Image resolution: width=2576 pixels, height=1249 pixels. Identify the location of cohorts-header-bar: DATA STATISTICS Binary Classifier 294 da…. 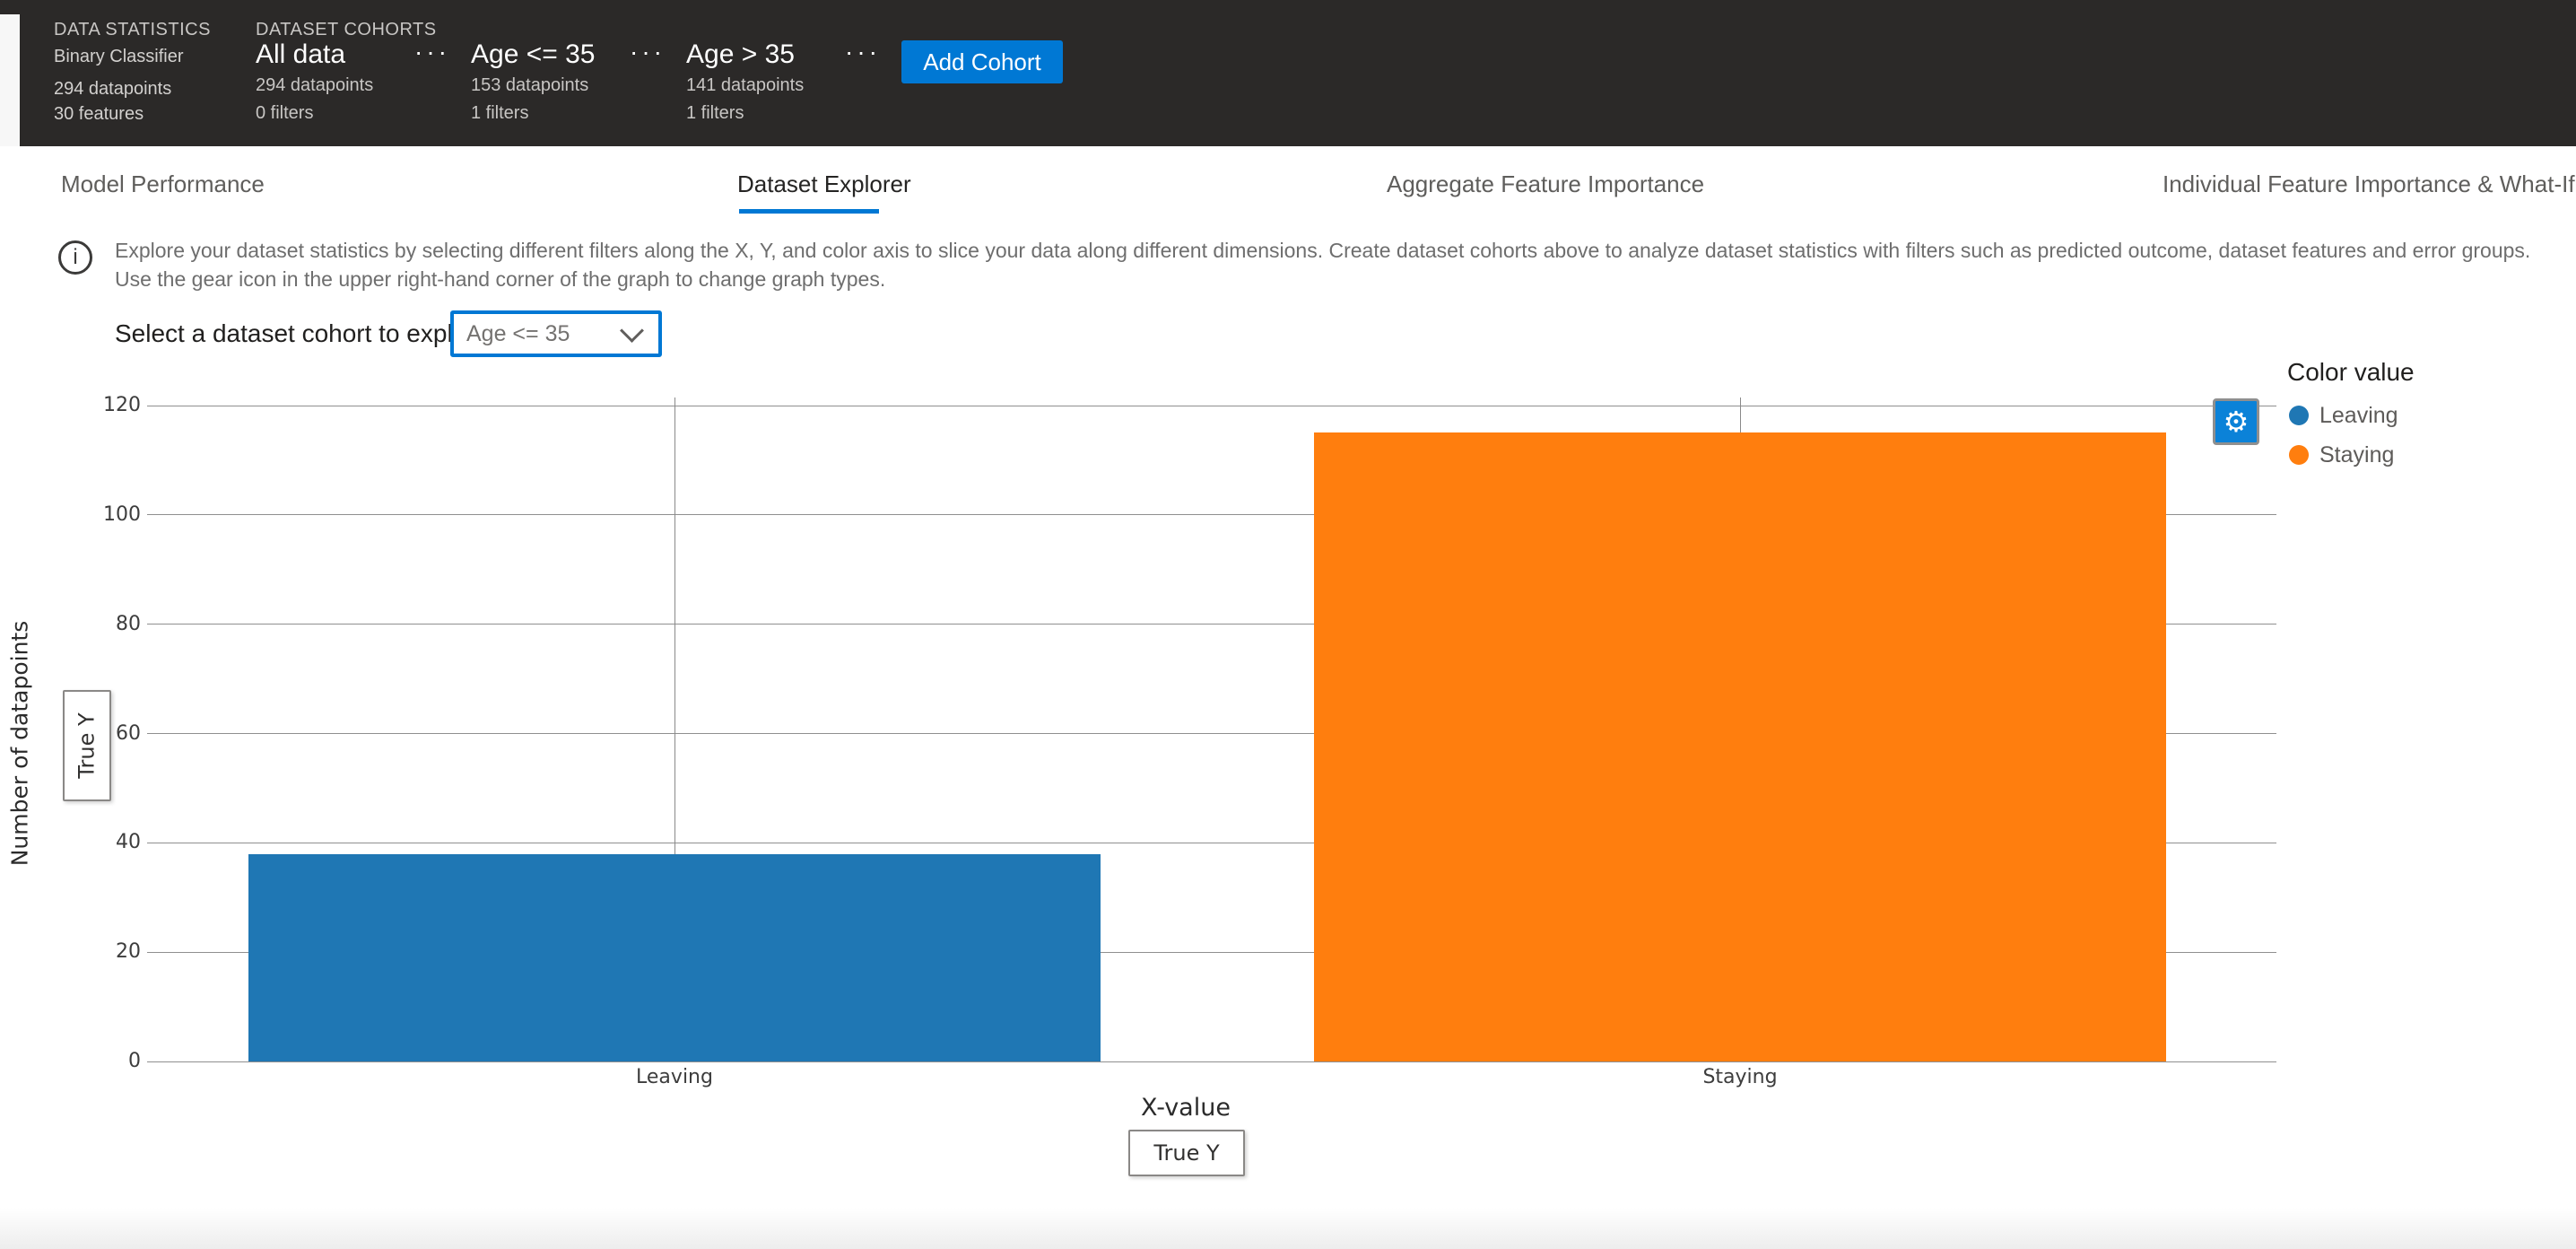
(1288, 73).